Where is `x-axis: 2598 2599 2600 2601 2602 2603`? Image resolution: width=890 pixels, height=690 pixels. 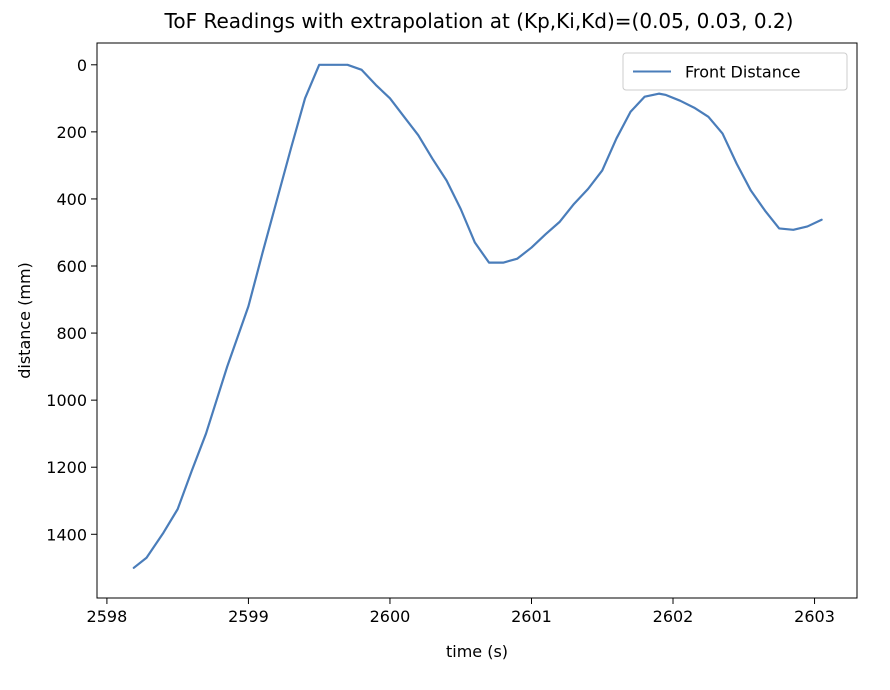
x-axis: 2598 2599 2600 2601 2602 2603 is located at coordinates (461, 612).